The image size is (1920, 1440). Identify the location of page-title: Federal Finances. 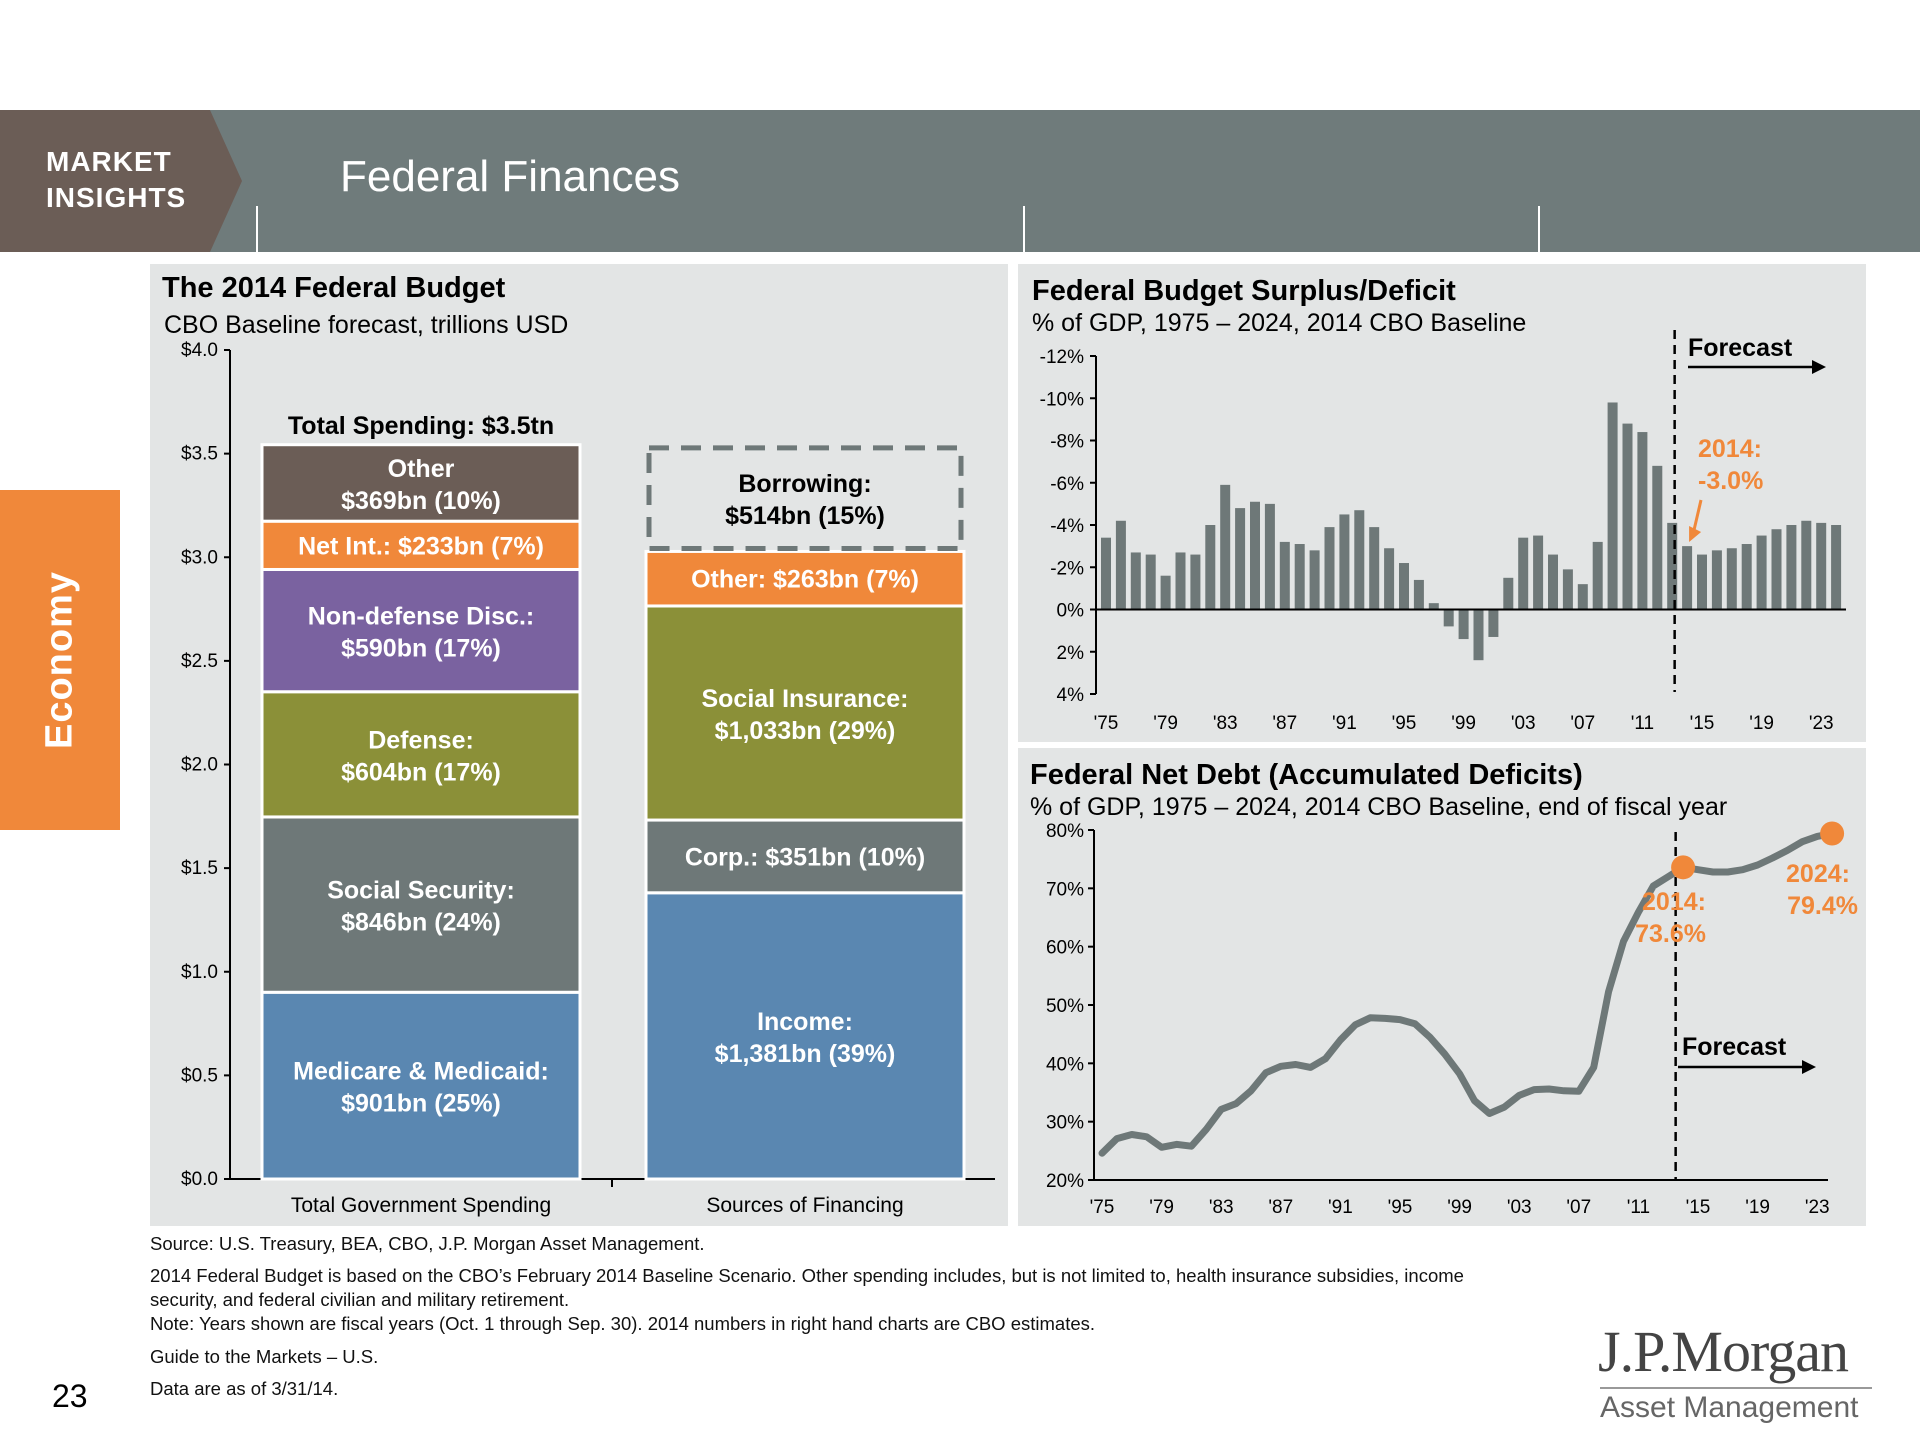
(510, 176).